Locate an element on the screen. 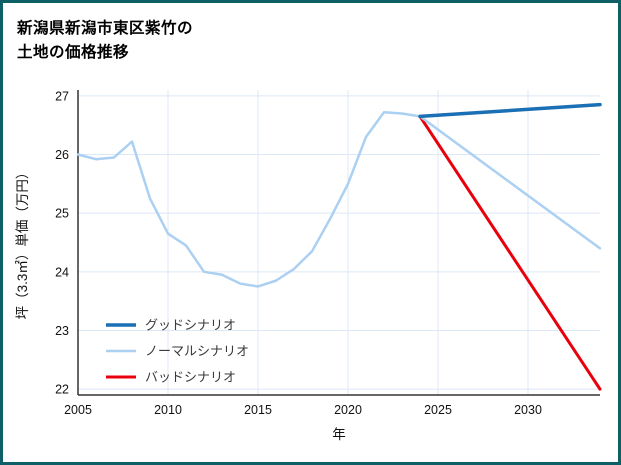 The image size is (621, 465). page-title: 新潟県新潟市東区紫竹の 土地の価格推移 is located at coordinates (310, 34).